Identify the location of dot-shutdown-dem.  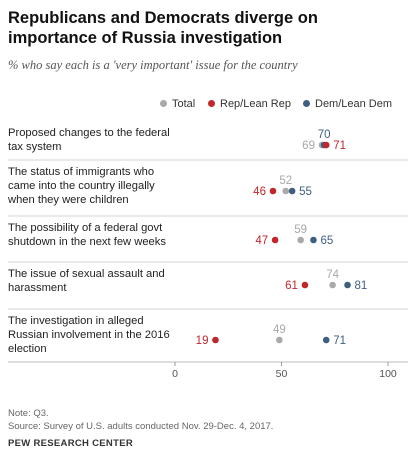
(313, 240).